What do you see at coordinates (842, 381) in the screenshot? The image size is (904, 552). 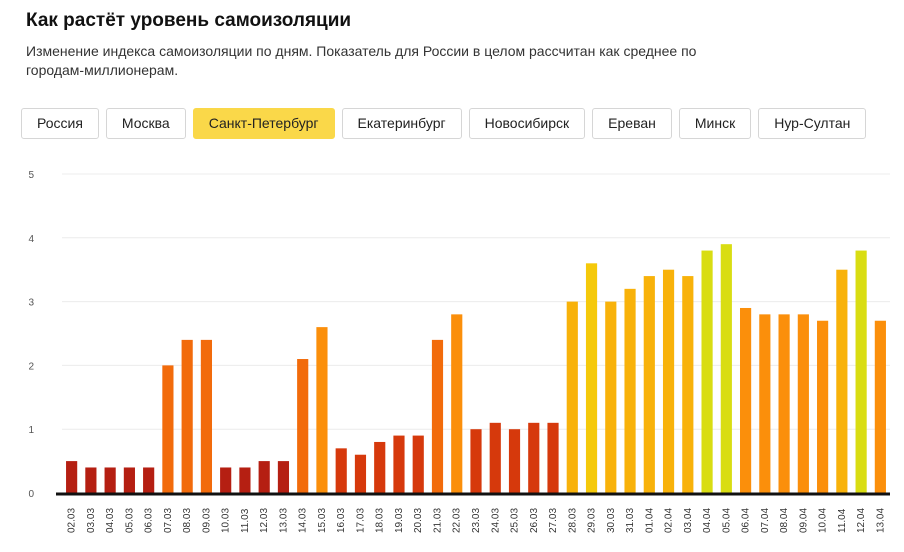 I see `bar-11.04` at bounding box center [842, 381].